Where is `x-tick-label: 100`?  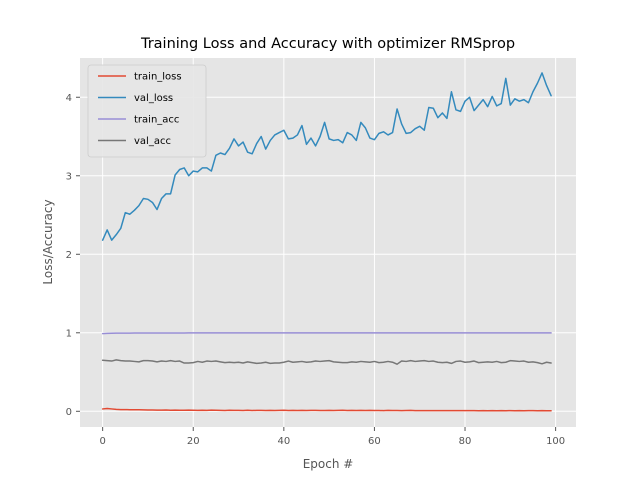 x-tick-label: 100 is located at coordinates (555, 441).